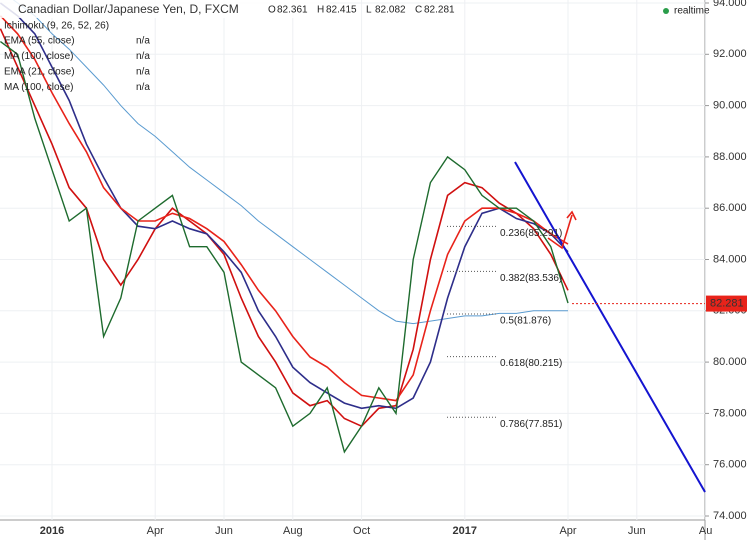  What do you see at coordinates (418, 10) in the screenshot?
I see `ohlc-key: C` at bounding box center [418, 10].